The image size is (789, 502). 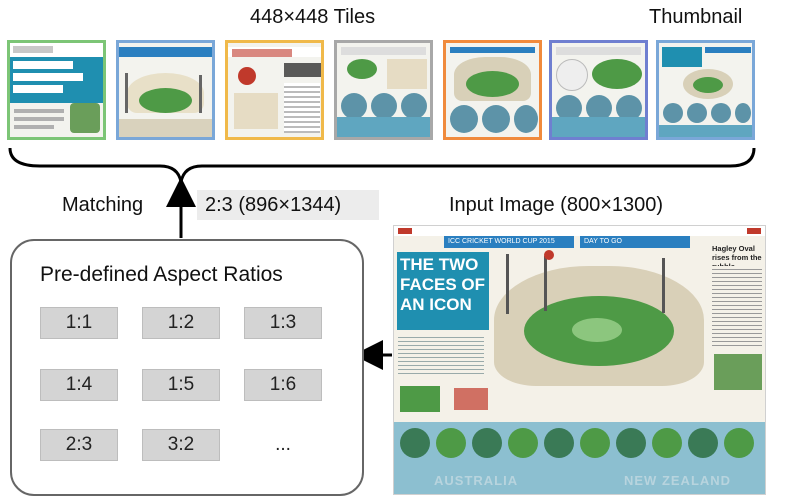 What do you see at coordinates (635, 242) in the screenshot?
I see `poster-day-to-go: DAY TO GO` at bounding box center [635, 242].